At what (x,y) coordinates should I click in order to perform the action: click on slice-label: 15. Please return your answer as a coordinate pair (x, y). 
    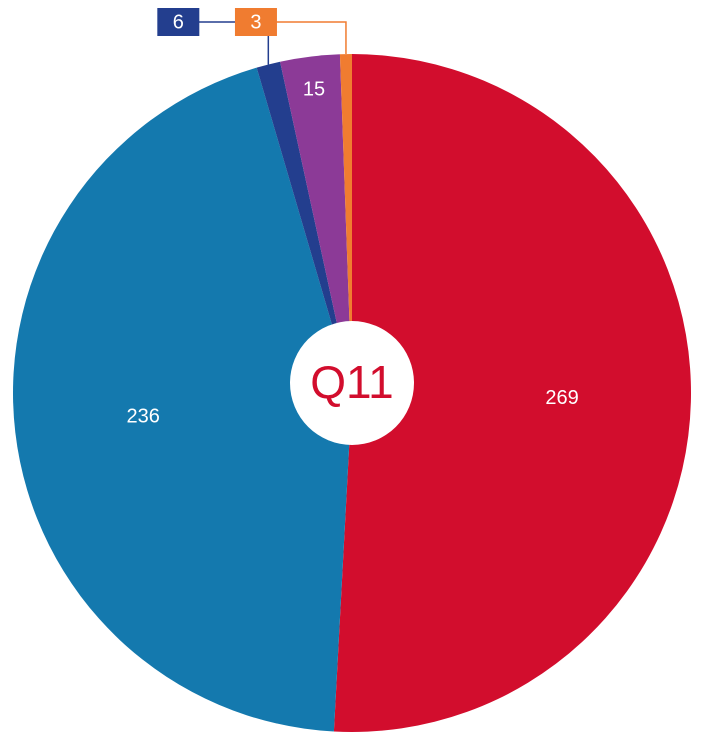
    Looking at the image, I should click on (314, 90).